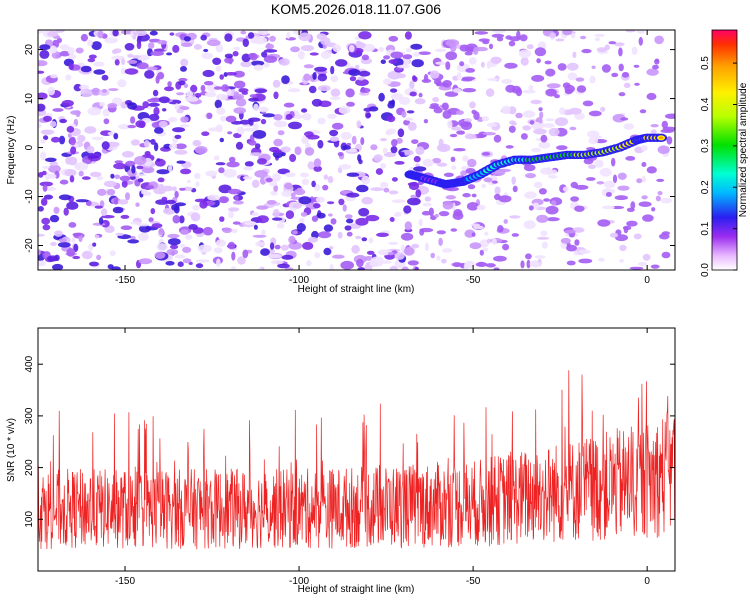  I want to click on x-tick-label: -50, so click(473, 581).